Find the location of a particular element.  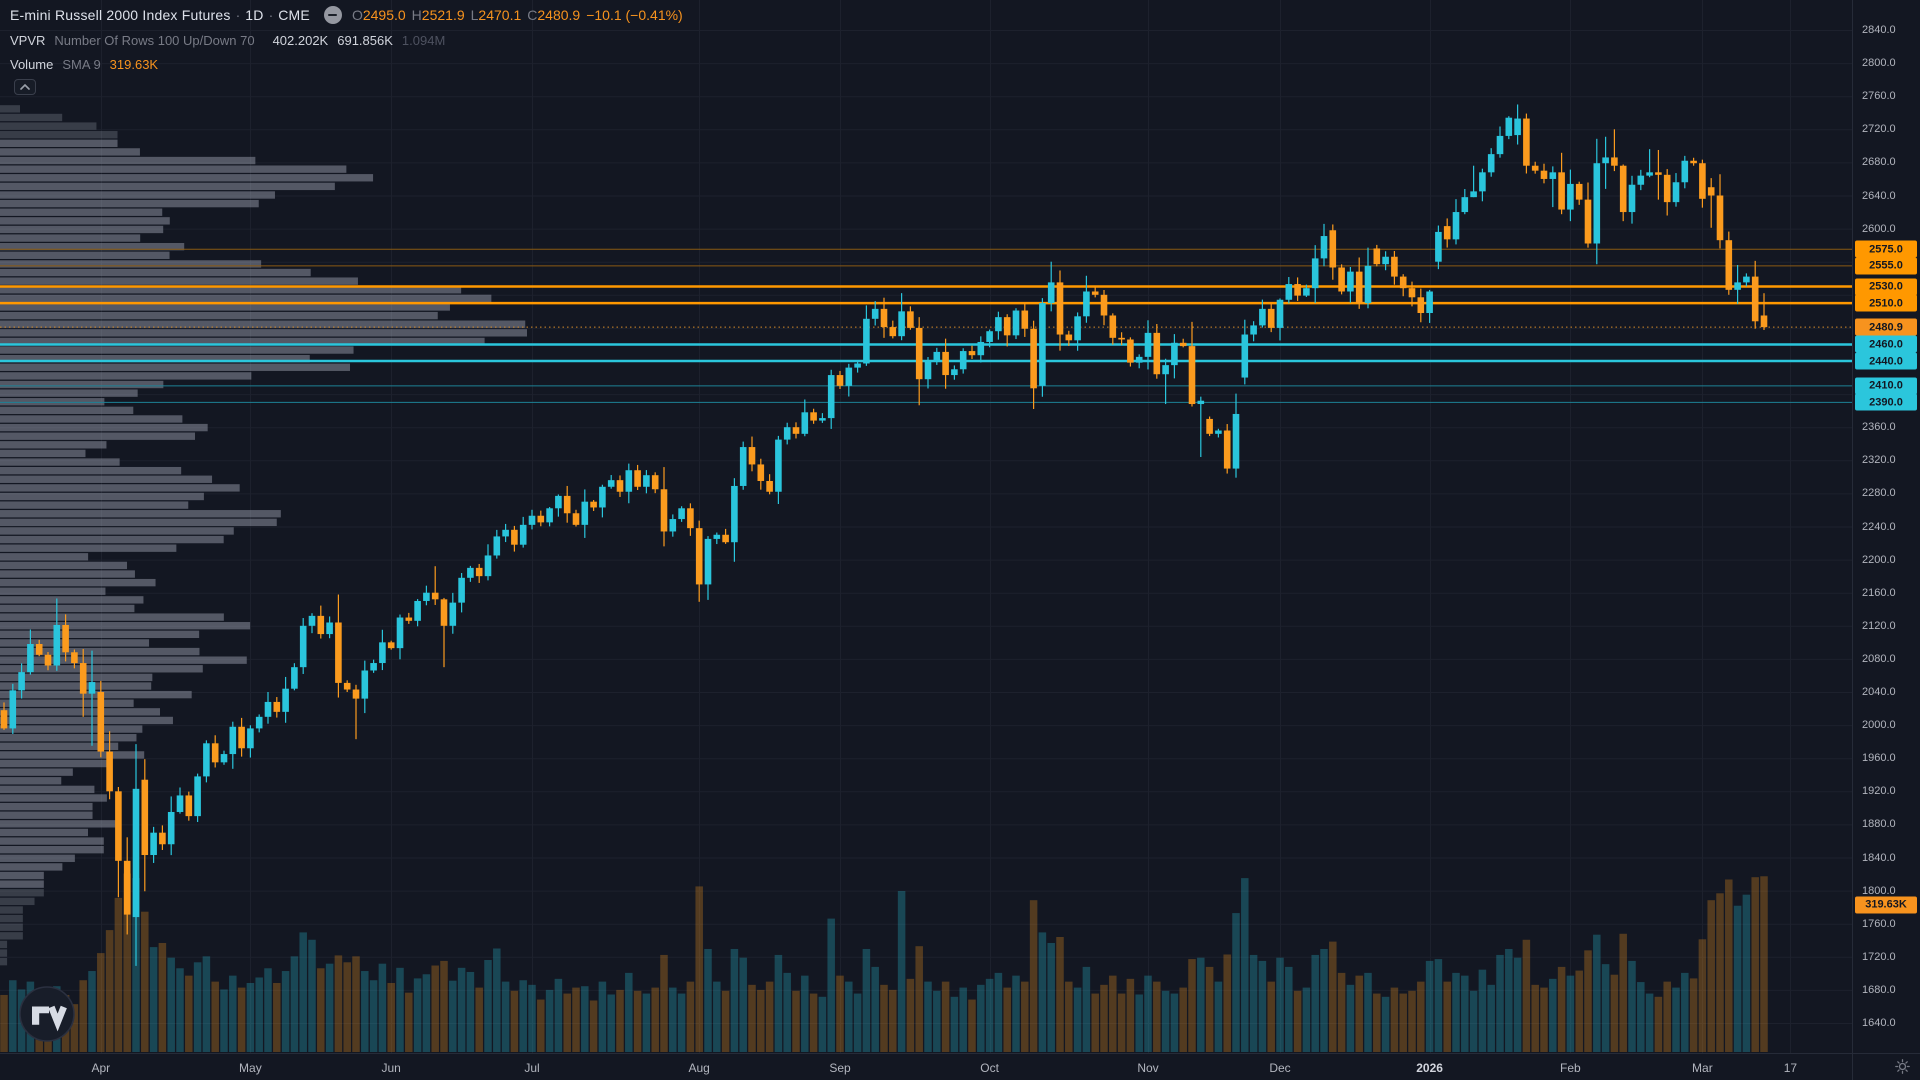

price-axis-label: 2080.0 is located at coordinates (1879, 658).